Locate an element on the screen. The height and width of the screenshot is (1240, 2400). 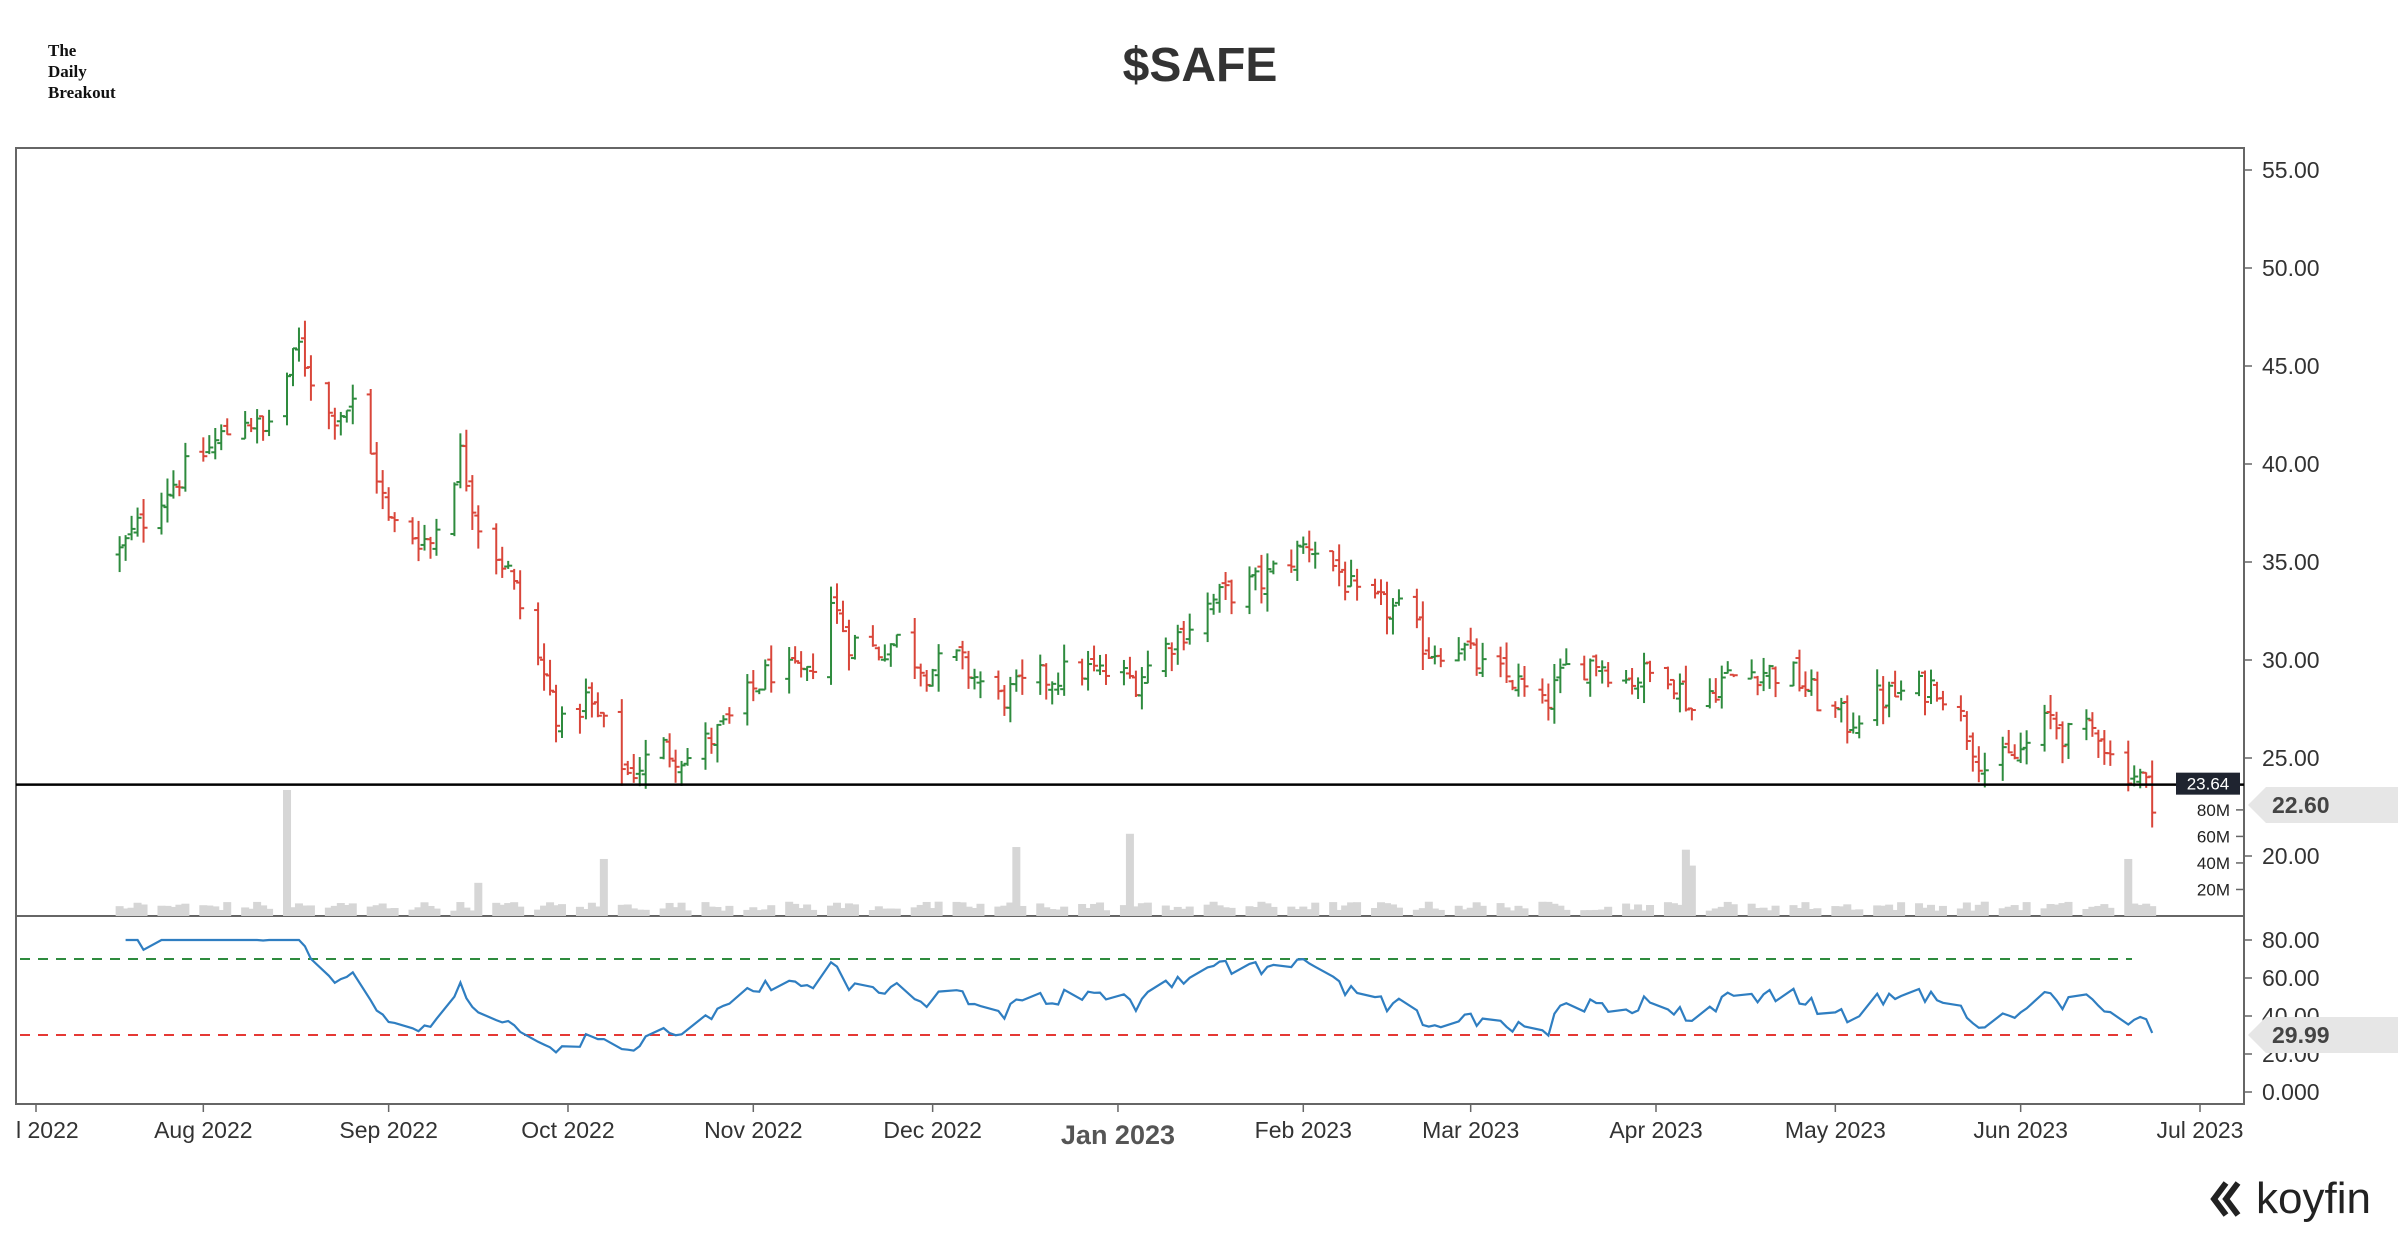
brand-line-2: Daily is located at coordinates (67, 71).